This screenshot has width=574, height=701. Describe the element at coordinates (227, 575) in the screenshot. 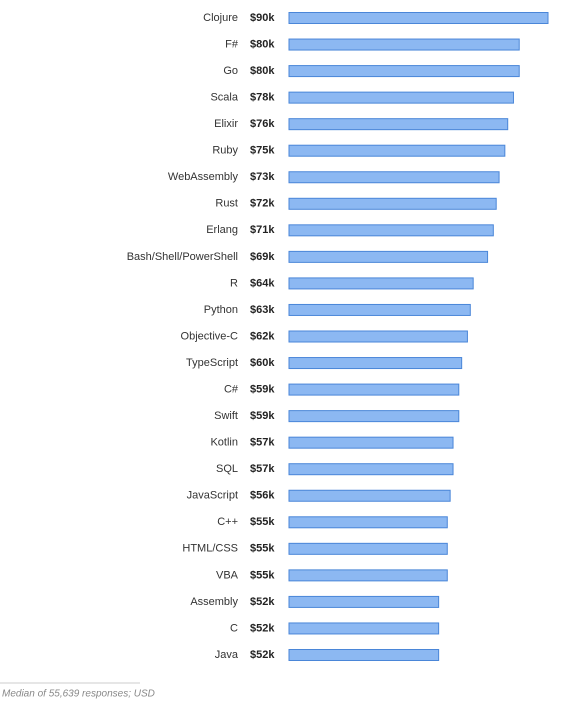

I see `category-label: VBA` at that location.